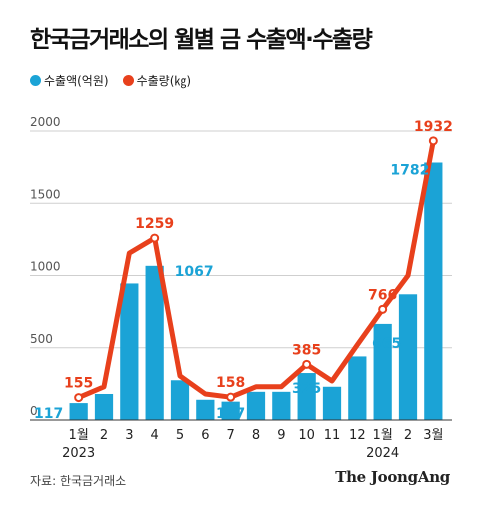 The height and width of the screenshot is (506, 480). Describe the element at coordinates (76, 81) in the screenshot. I see `legend-label-export-value: 수출액(억원)` at that location.